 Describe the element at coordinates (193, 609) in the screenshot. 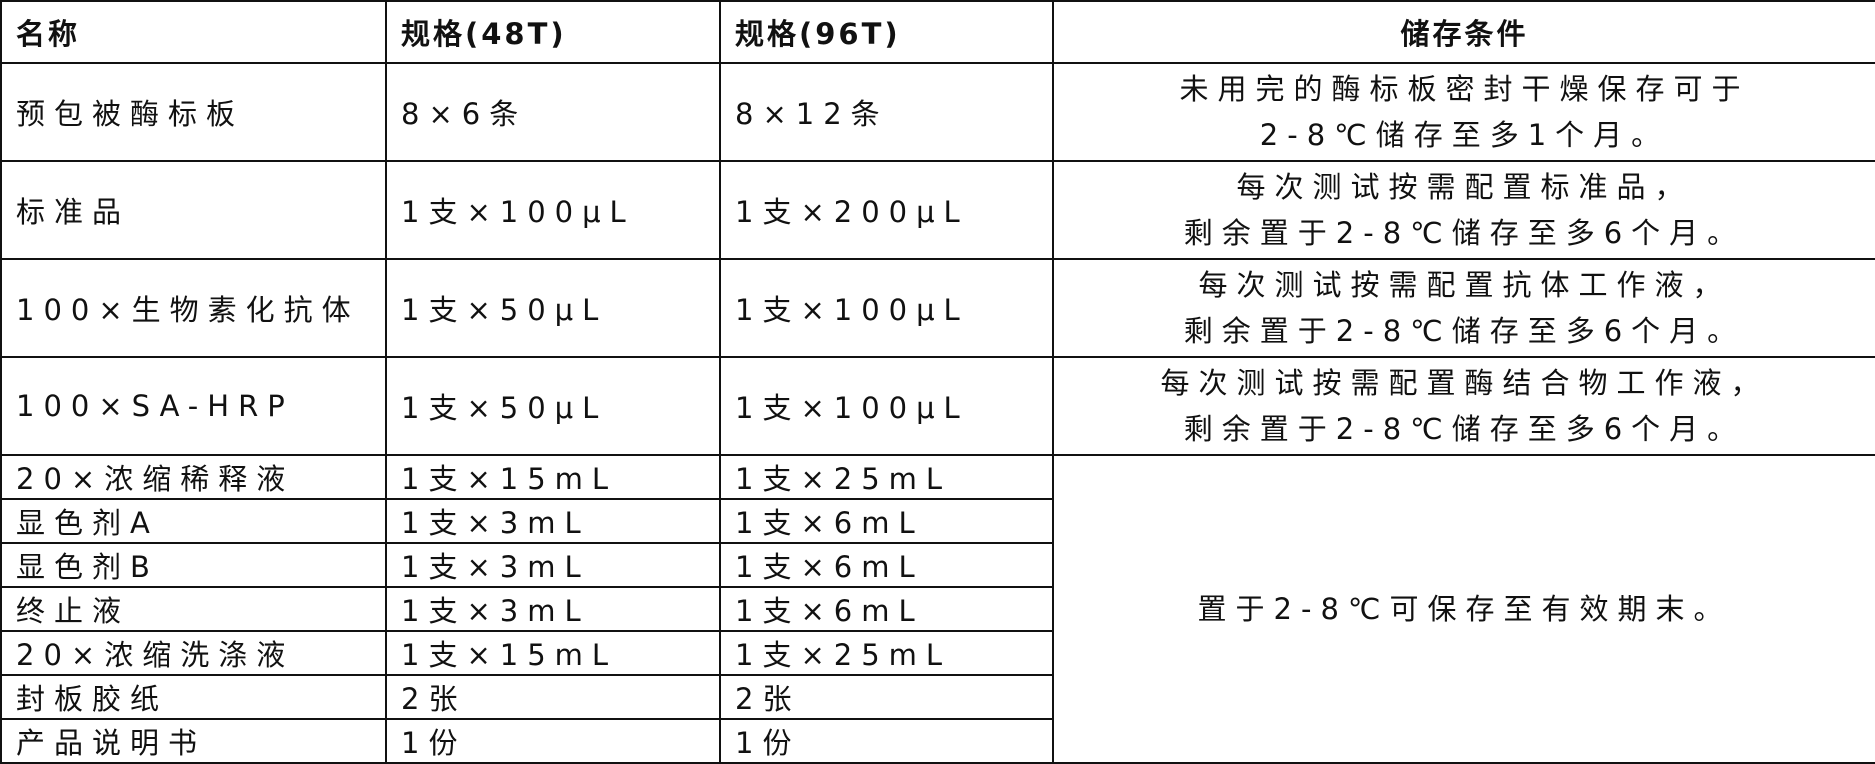

I see `cell-name: 终止液` at that location.